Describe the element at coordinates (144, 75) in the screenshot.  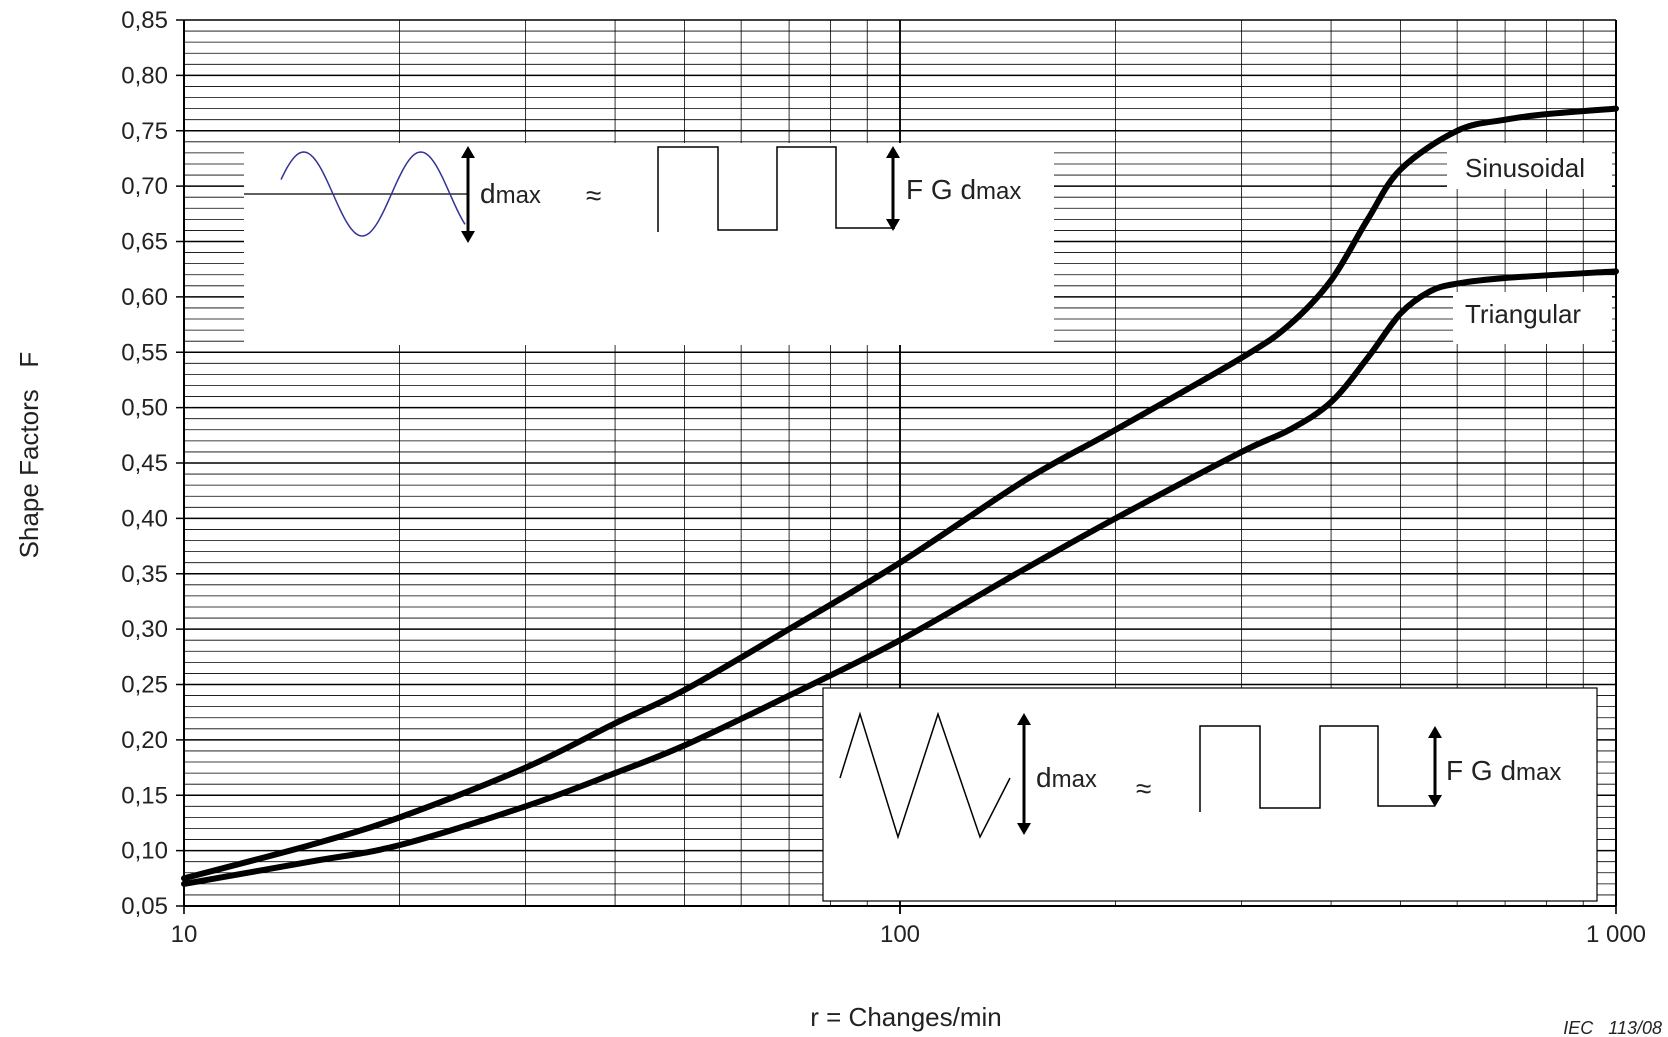
I see `y-tick-label: 0,80` at that location.